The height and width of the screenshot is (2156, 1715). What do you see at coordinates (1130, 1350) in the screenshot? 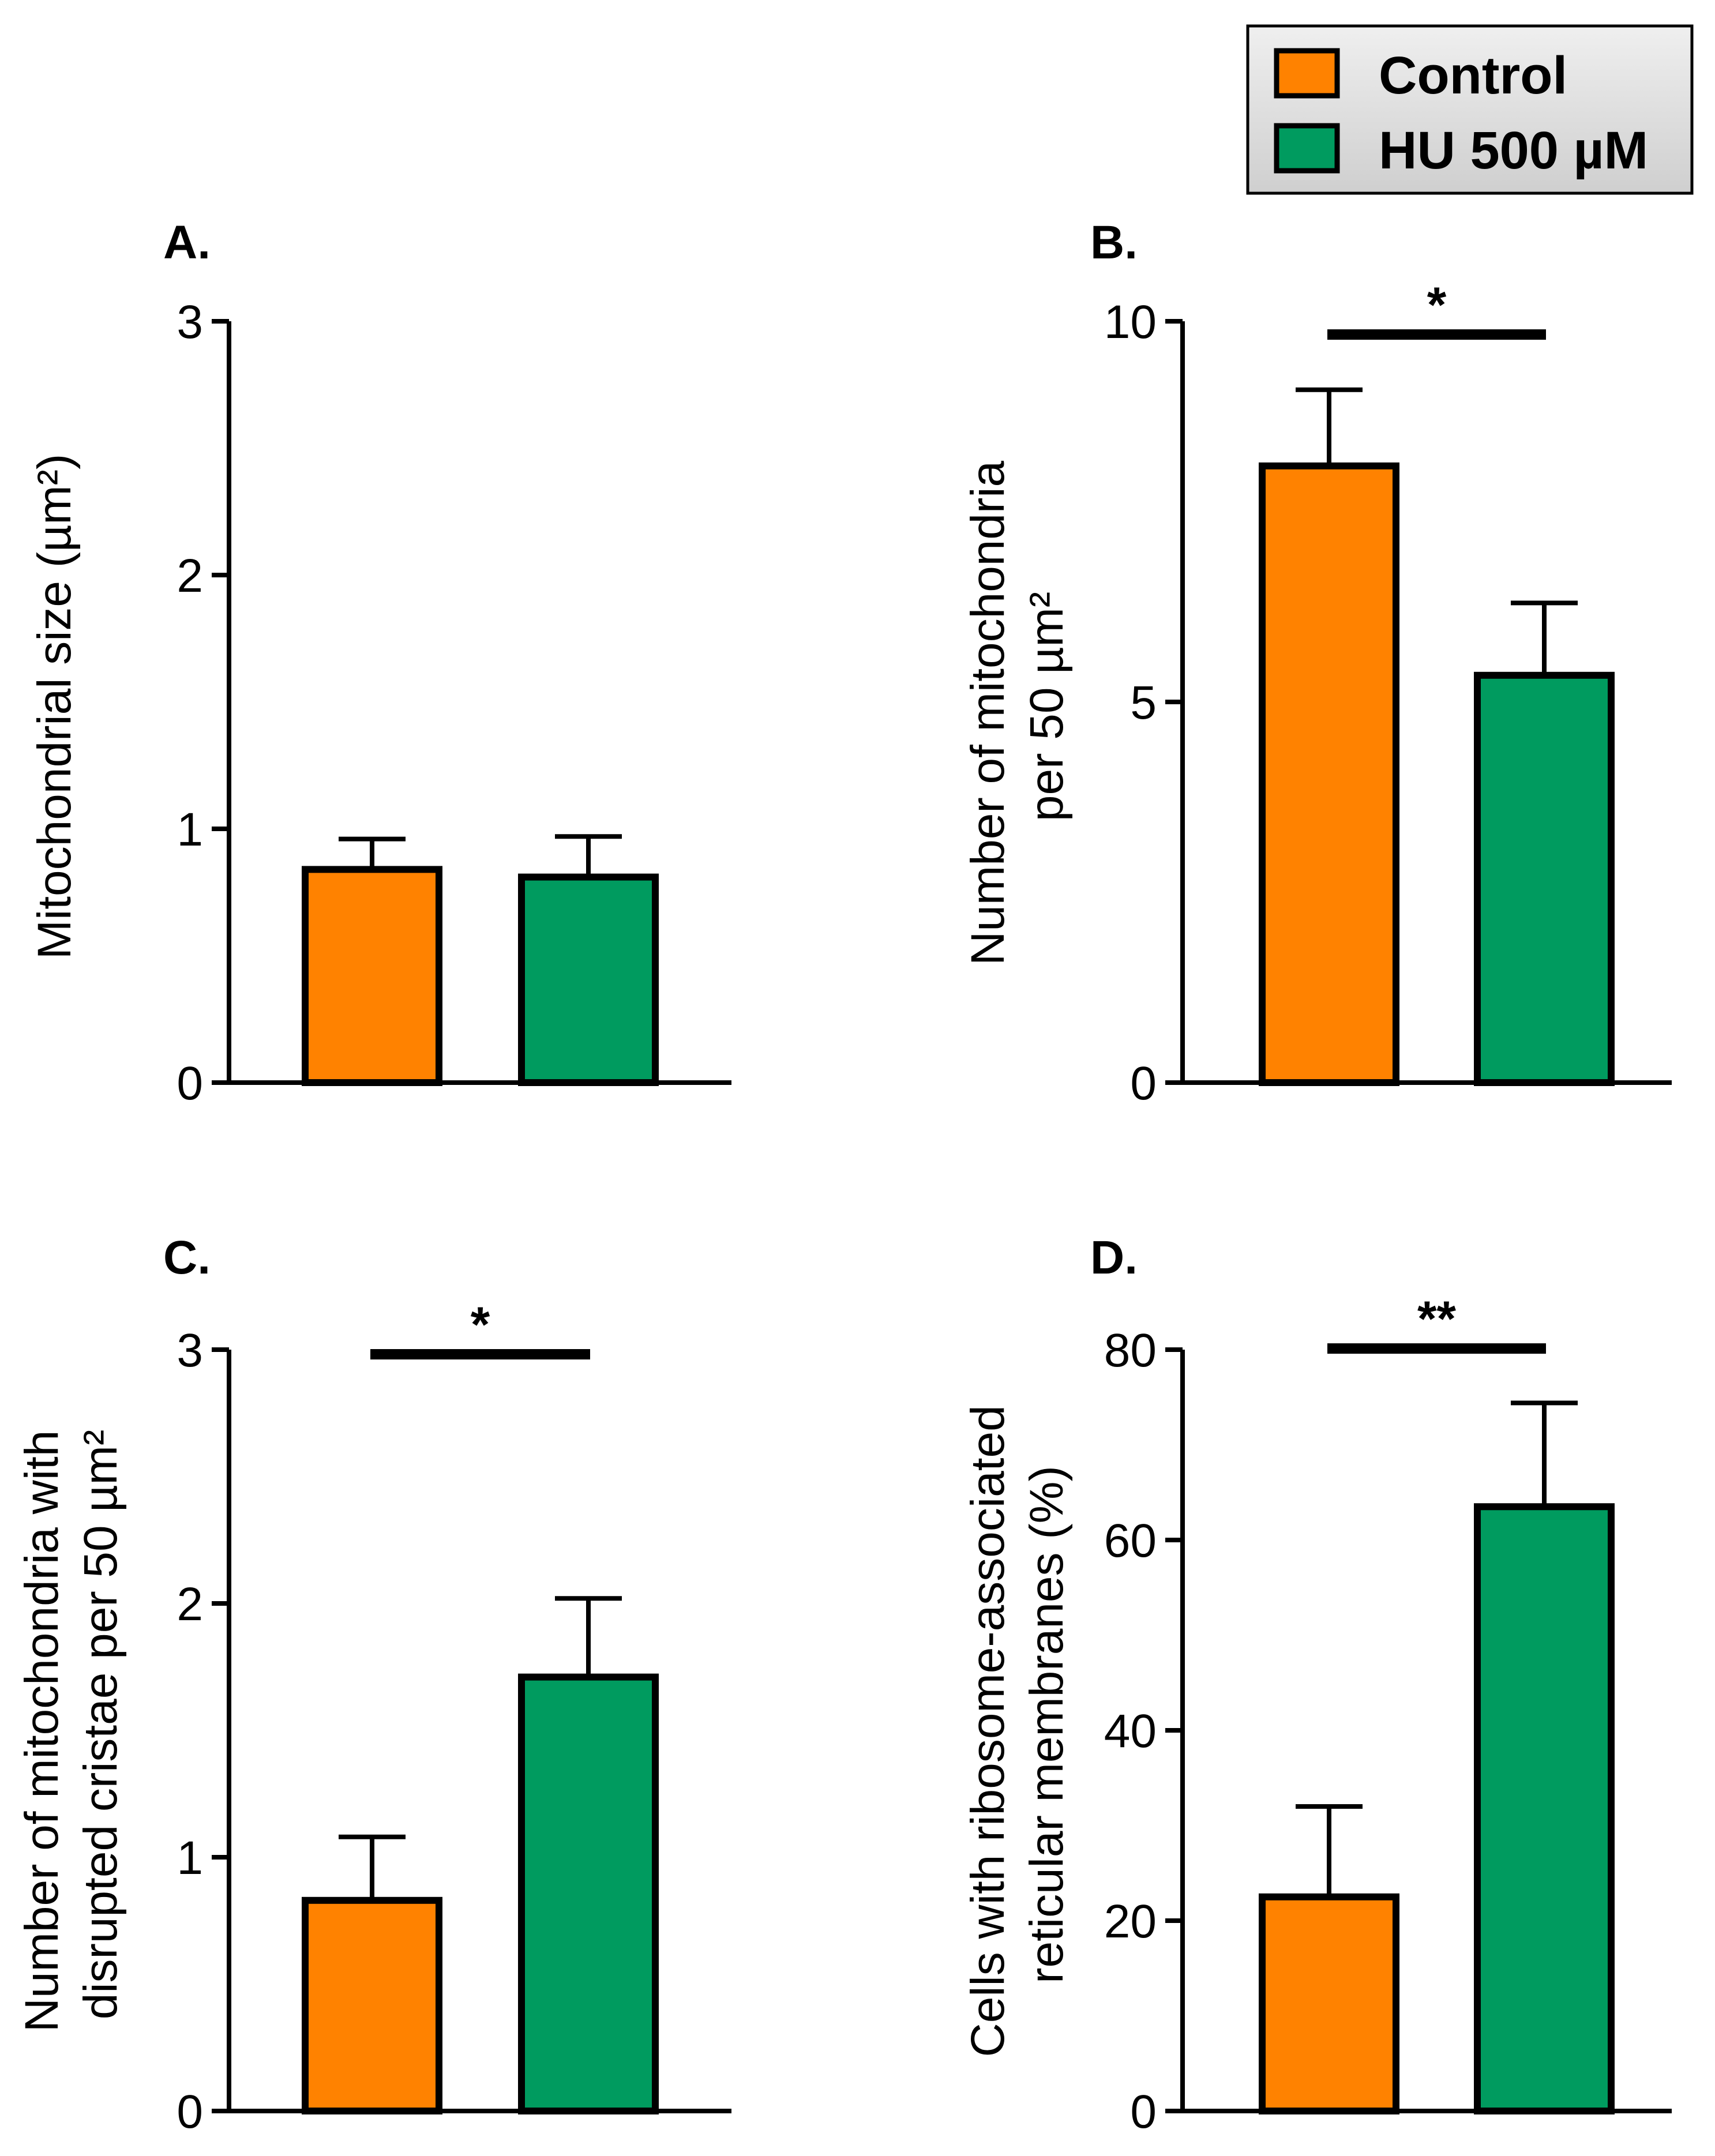
I see `y-tick-label: 80` at bounding box center [1130, 1350].